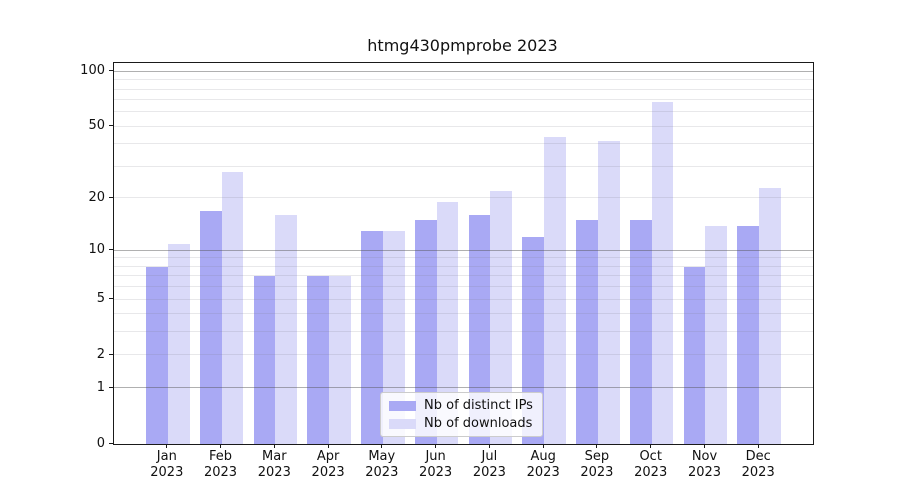 This screenshot has width=900, height=500. I want to click on bar-downloads-aug, so click(555, 290).